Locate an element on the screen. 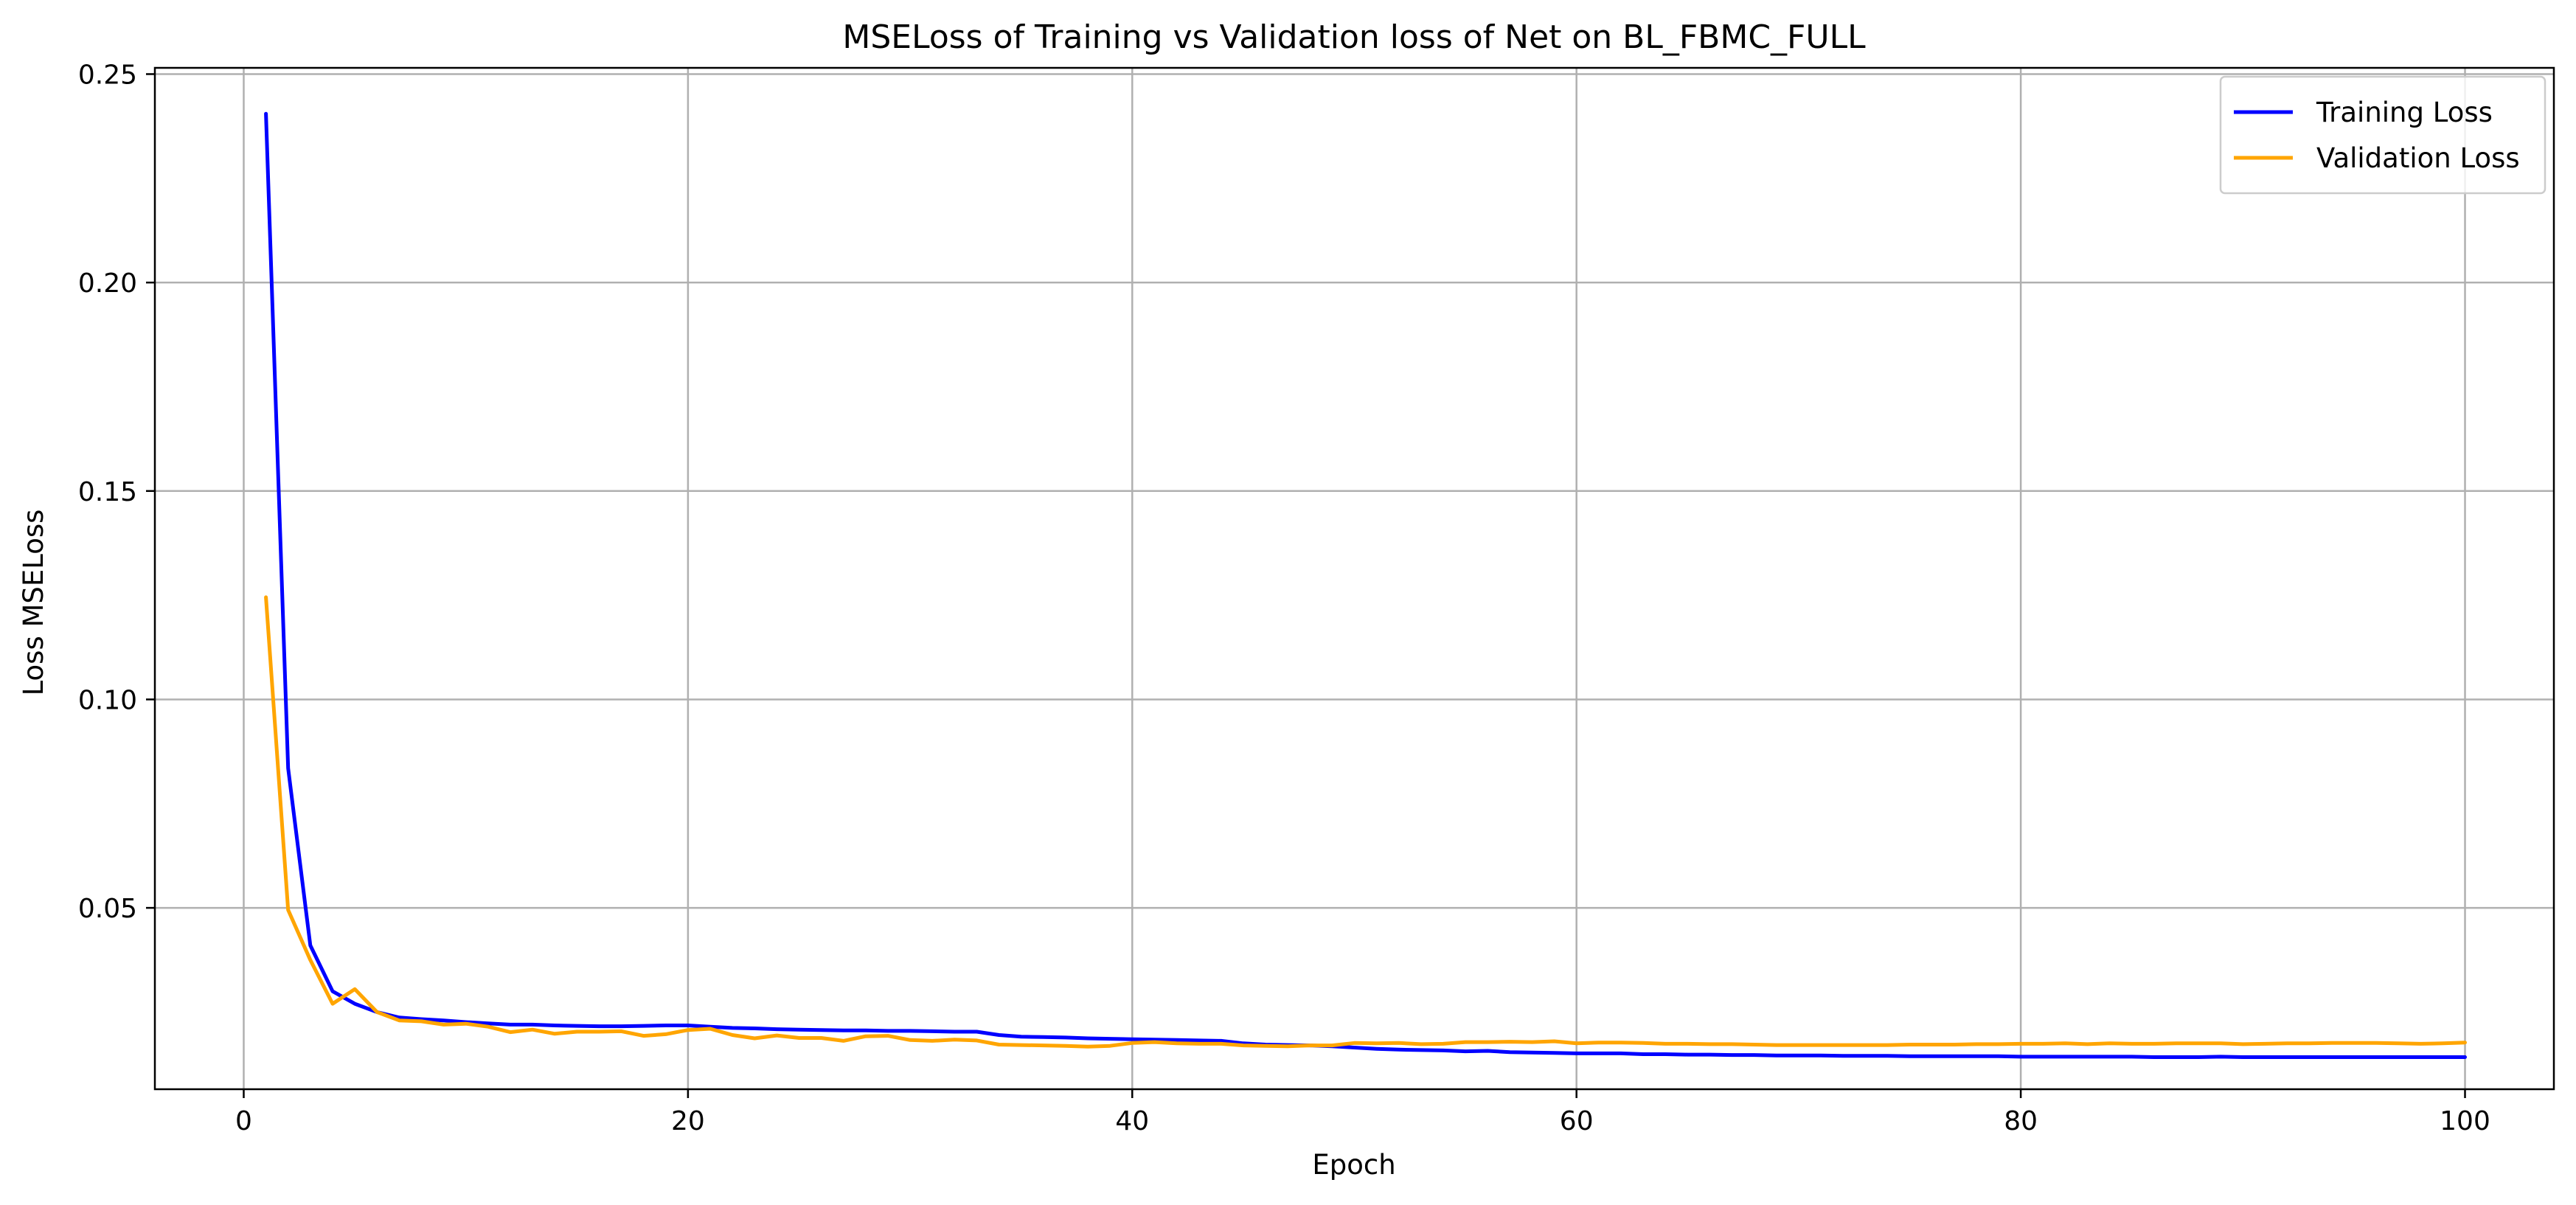  x-tick-label: 40 is located at coordinates (1132, 1121).